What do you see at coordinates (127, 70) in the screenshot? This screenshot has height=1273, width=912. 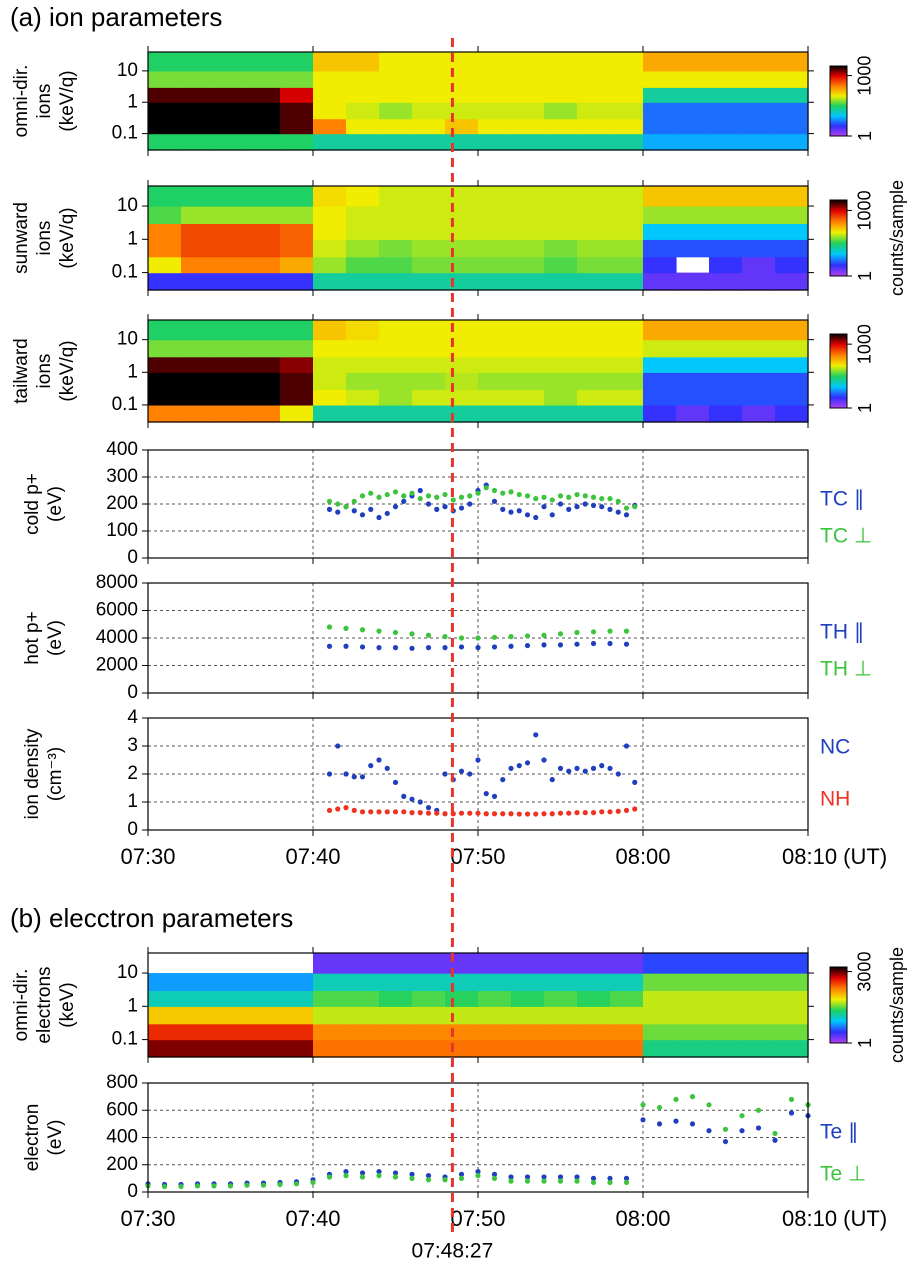 I see `y-tick-label: 10` at bounding box center [127, 70].